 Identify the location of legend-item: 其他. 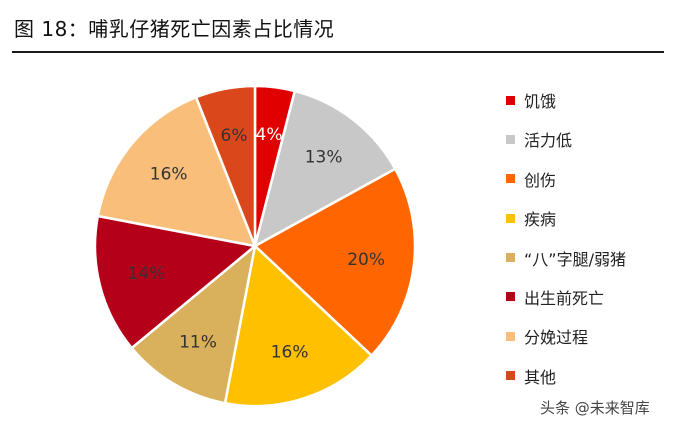
(566, 376).